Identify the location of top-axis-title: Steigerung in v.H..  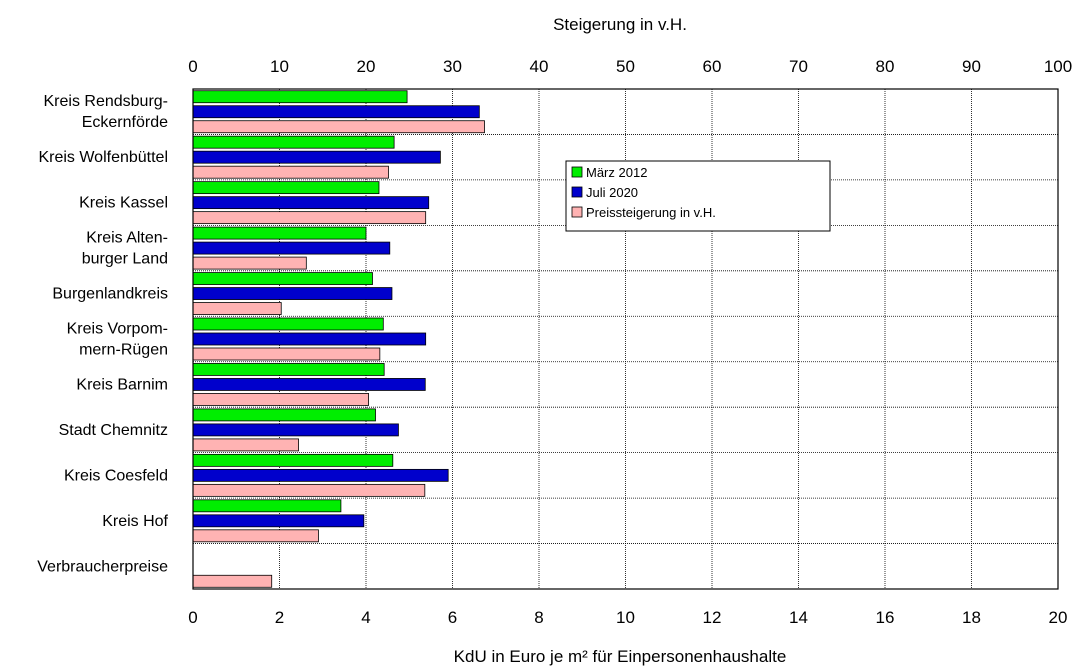
(620, 24).